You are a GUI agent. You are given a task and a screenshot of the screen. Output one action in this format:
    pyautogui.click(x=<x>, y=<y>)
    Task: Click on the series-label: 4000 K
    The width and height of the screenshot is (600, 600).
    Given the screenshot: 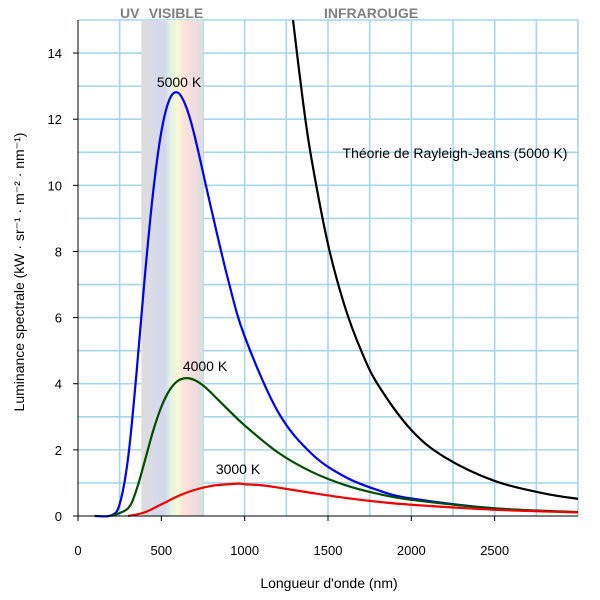 What is the action you would take?
    pyautogui.click(x=205, y=366)
    